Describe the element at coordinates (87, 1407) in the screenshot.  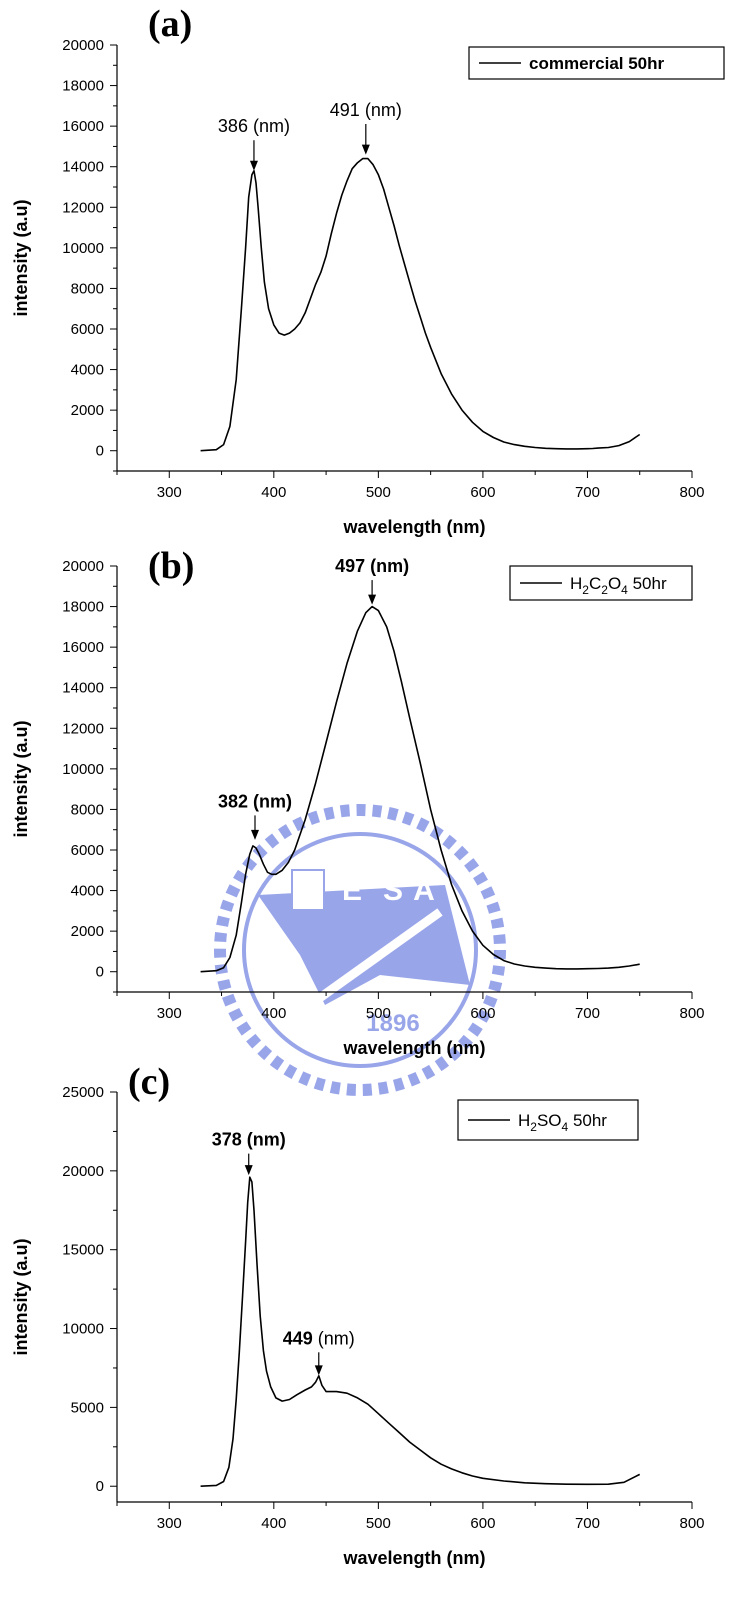
I see `y-tick-label: 5000` at that location.